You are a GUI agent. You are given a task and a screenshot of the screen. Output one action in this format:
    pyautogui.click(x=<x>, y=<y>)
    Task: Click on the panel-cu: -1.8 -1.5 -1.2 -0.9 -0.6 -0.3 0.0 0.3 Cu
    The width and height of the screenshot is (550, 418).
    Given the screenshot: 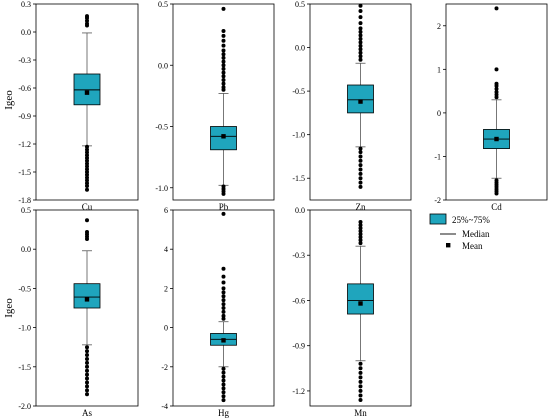 What is the action you would take?
    pyautogui.click(x=78, y=106)
    